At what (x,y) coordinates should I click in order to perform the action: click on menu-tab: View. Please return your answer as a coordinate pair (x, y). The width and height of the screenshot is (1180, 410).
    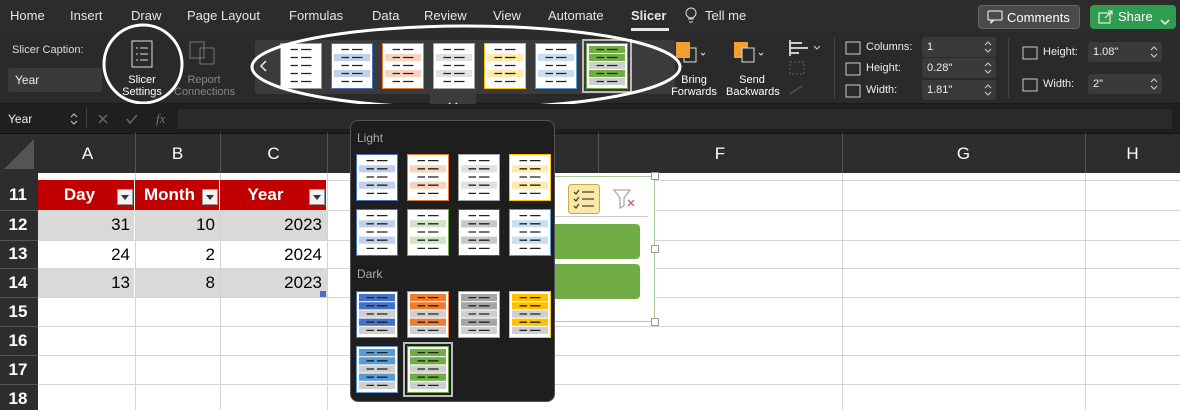
    Looking at the image, I should click on (507, 15).